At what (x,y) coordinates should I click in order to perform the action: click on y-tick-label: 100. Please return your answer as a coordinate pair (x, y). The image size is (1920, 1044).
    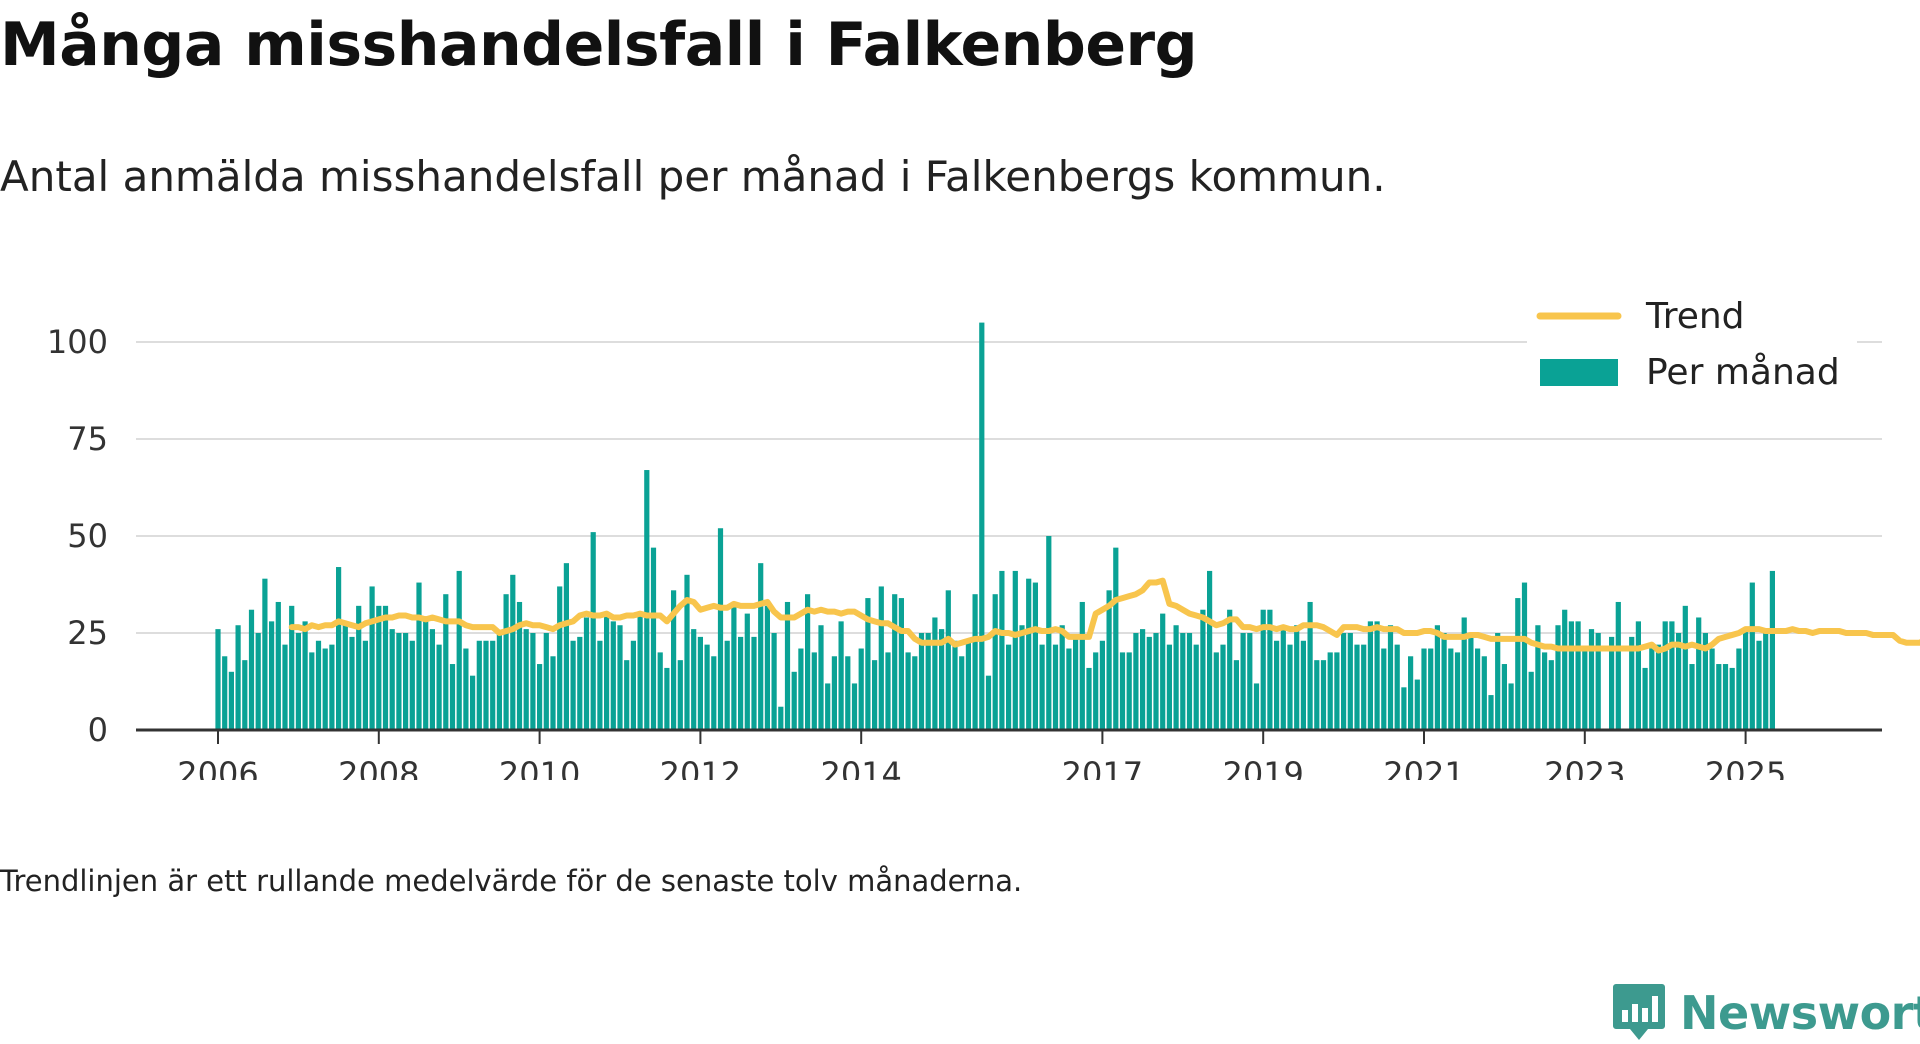
    Looking at the image, I should click on (77, 342).